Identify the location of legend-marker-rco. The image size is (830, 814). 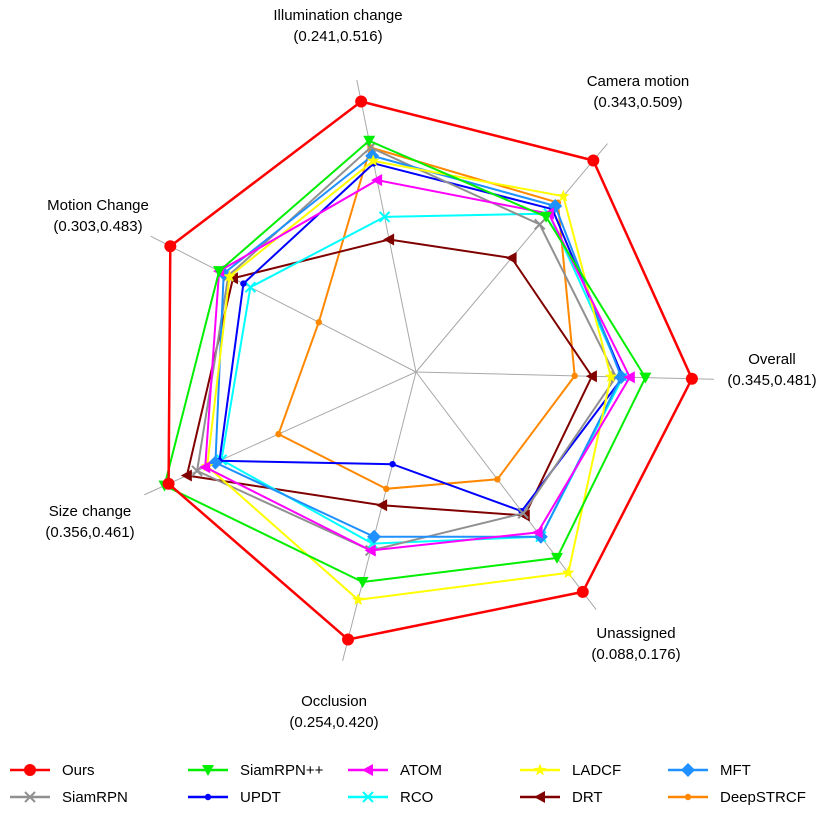
(368, 797).